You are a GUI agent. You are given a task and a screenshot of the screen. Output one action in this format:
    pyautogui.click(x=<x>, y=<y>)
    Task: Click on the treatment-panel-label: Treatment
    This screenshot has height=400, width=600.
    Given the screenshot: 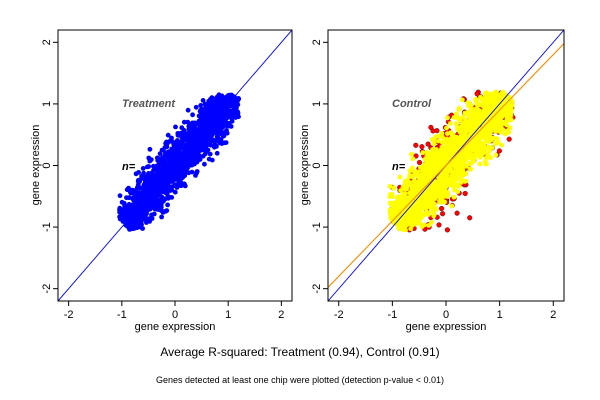 What is the action you would take?
    pyautogui.click(x=149, y=104)
    